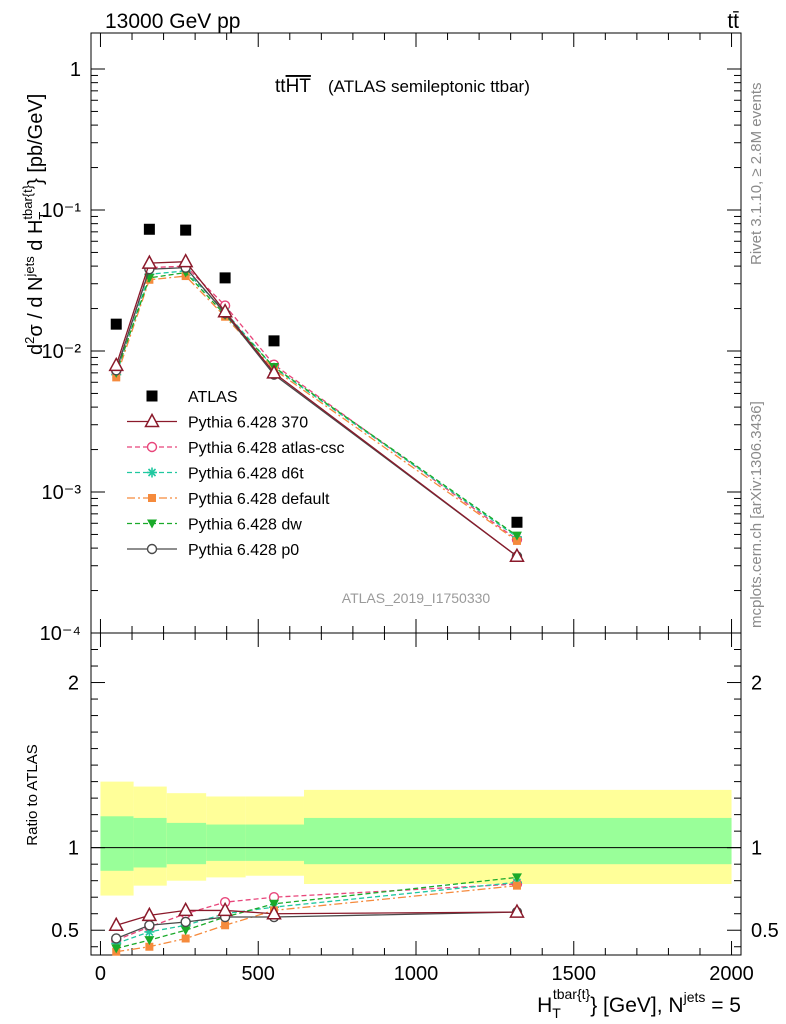 The image size is (786, 1024). What do you see at coordinates (731, 974) in the screenshot?
I see `x-tick-label: 2000` at bounding box center [731, 974].